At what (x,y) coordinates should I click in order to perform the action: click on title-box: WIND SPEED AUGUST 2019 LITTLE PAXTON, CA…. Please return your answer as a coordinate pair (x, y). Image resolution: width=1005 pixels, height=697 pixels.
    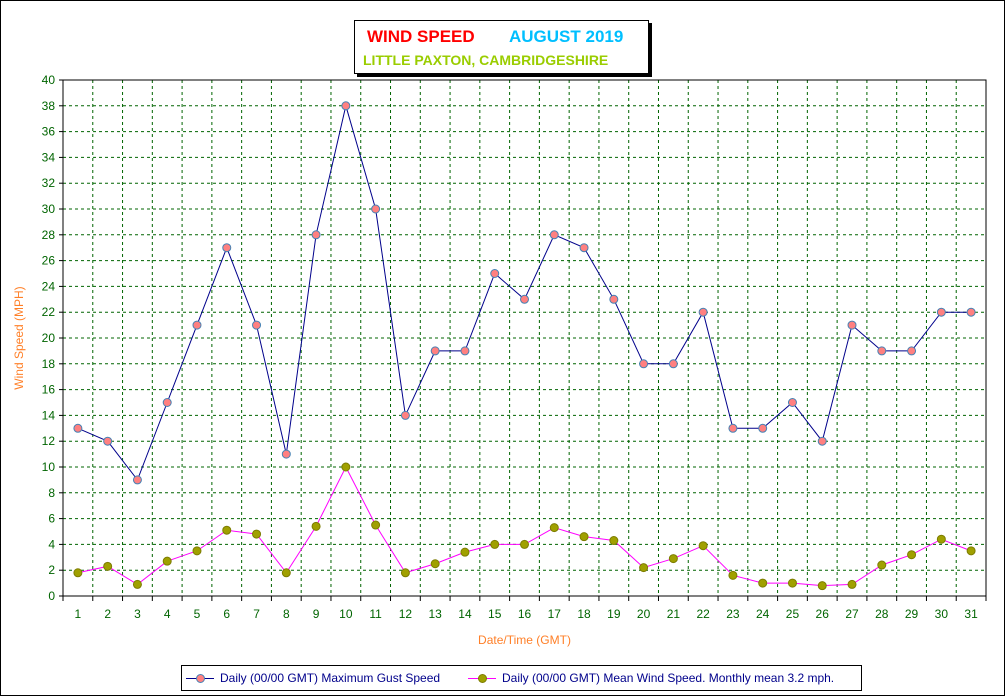
    Looking at the image, I should click on (501, 47).